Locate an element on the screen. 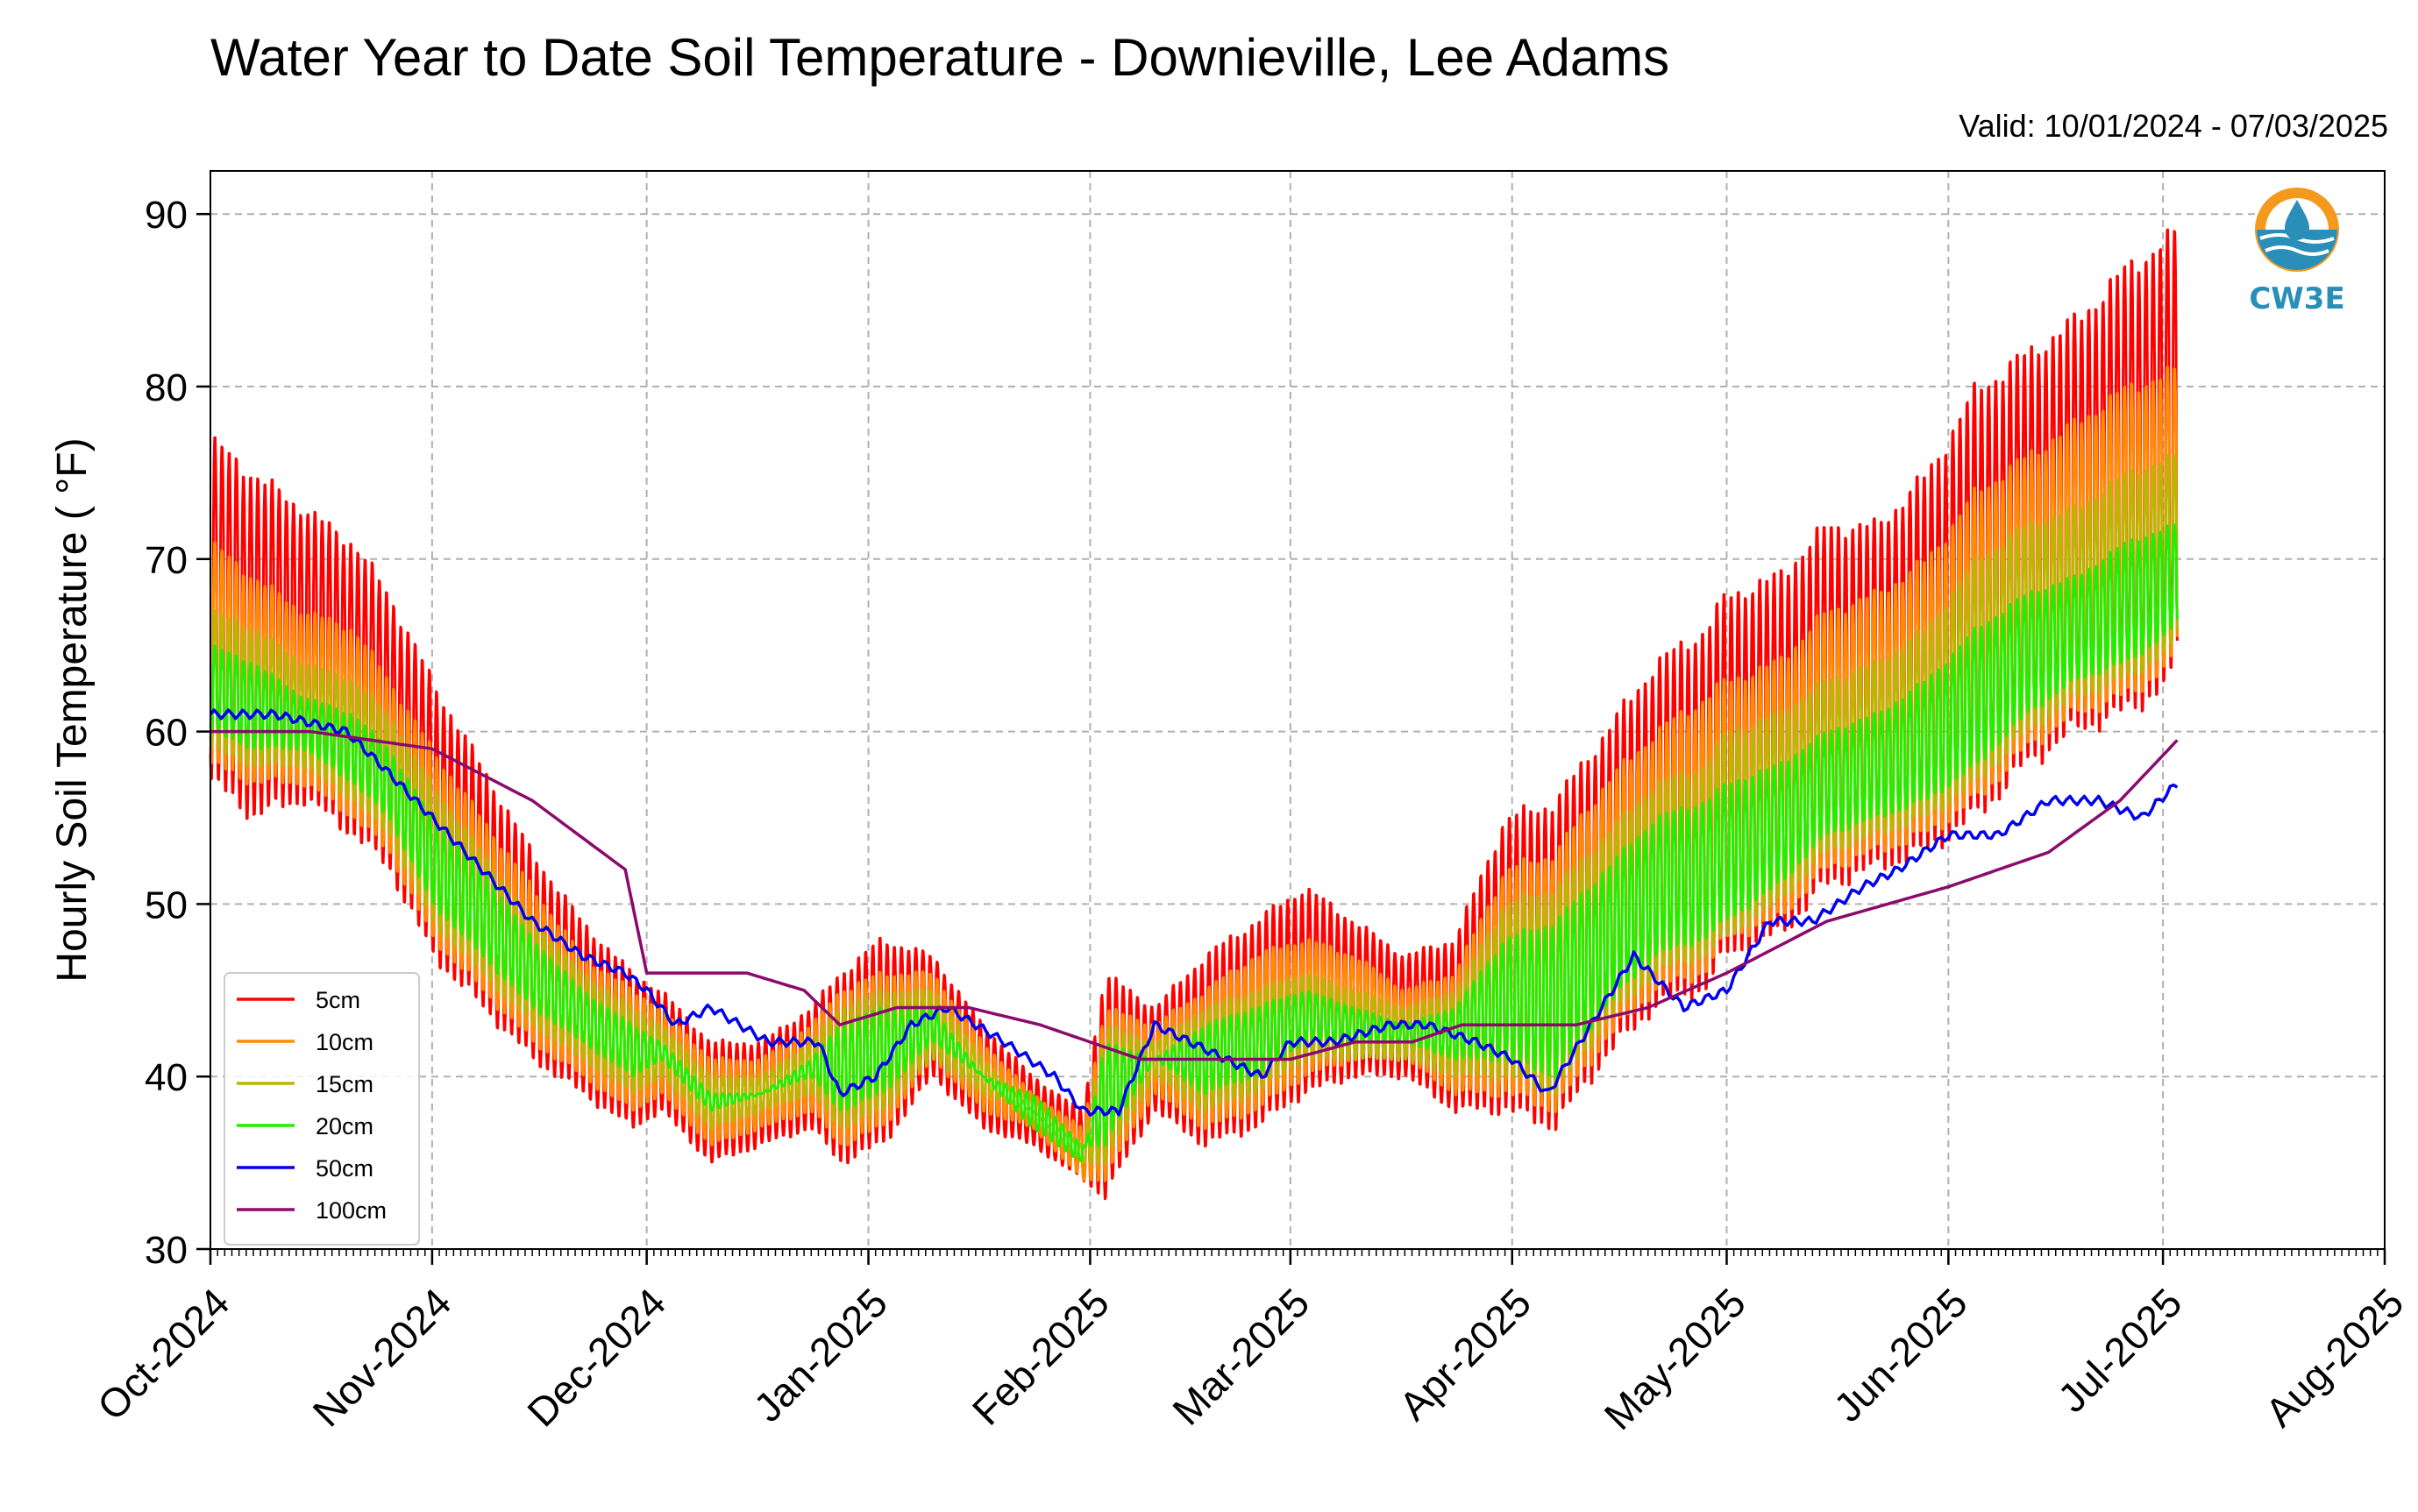  legend: 5cm 10cm 15cm 20cm 50cm 100cm is located at coordinates (322, 1109).